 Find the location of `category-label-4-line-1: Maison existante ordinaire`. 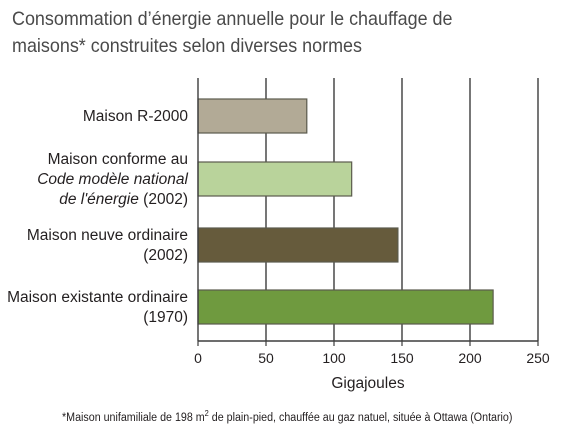

category-label-4-line-1: Maison existante ordinaire is located at coordinates (97, 297).